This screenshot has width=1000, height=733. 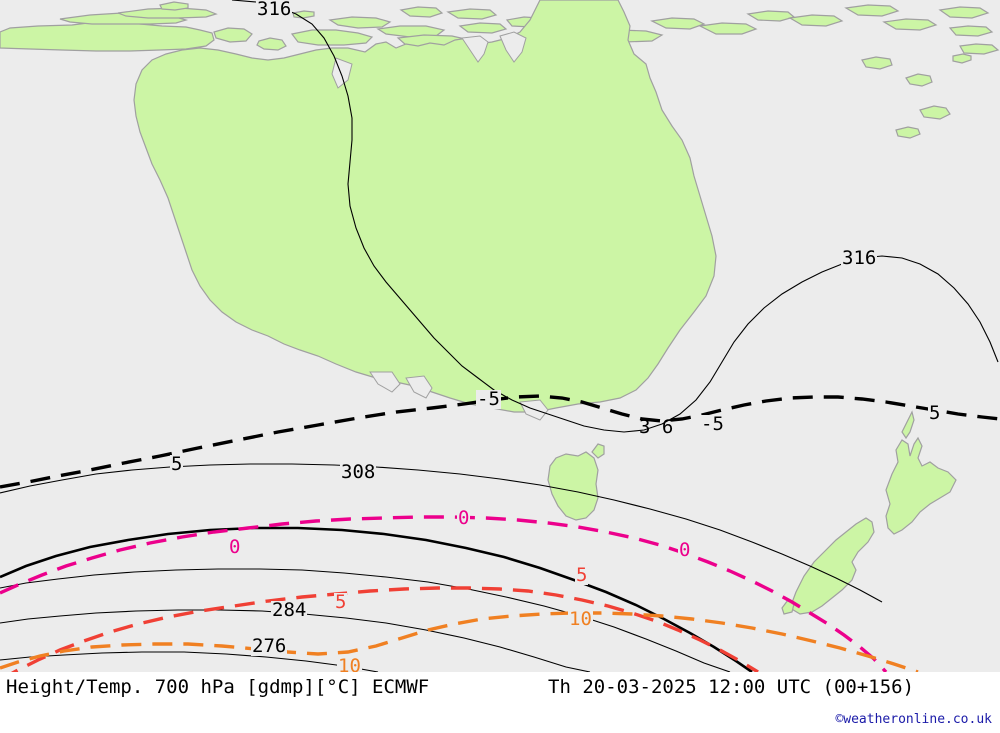 What do you see at coordinates (500, 441) in the screenshot?
I see `isotherm-minus5` at bounding box center [500, 441].